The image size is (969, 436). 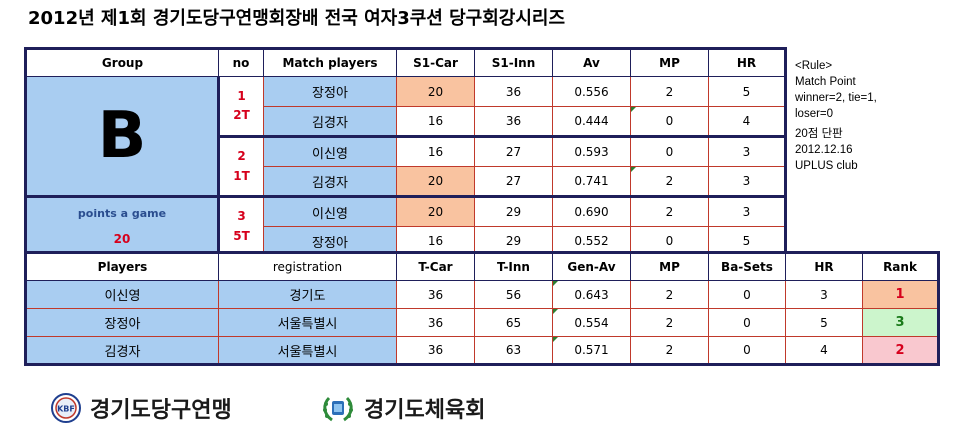 I want to click on table-row: 김경자 서울특별시 36 63 0.571 2 0 4 2, so click(x=482, y=350).